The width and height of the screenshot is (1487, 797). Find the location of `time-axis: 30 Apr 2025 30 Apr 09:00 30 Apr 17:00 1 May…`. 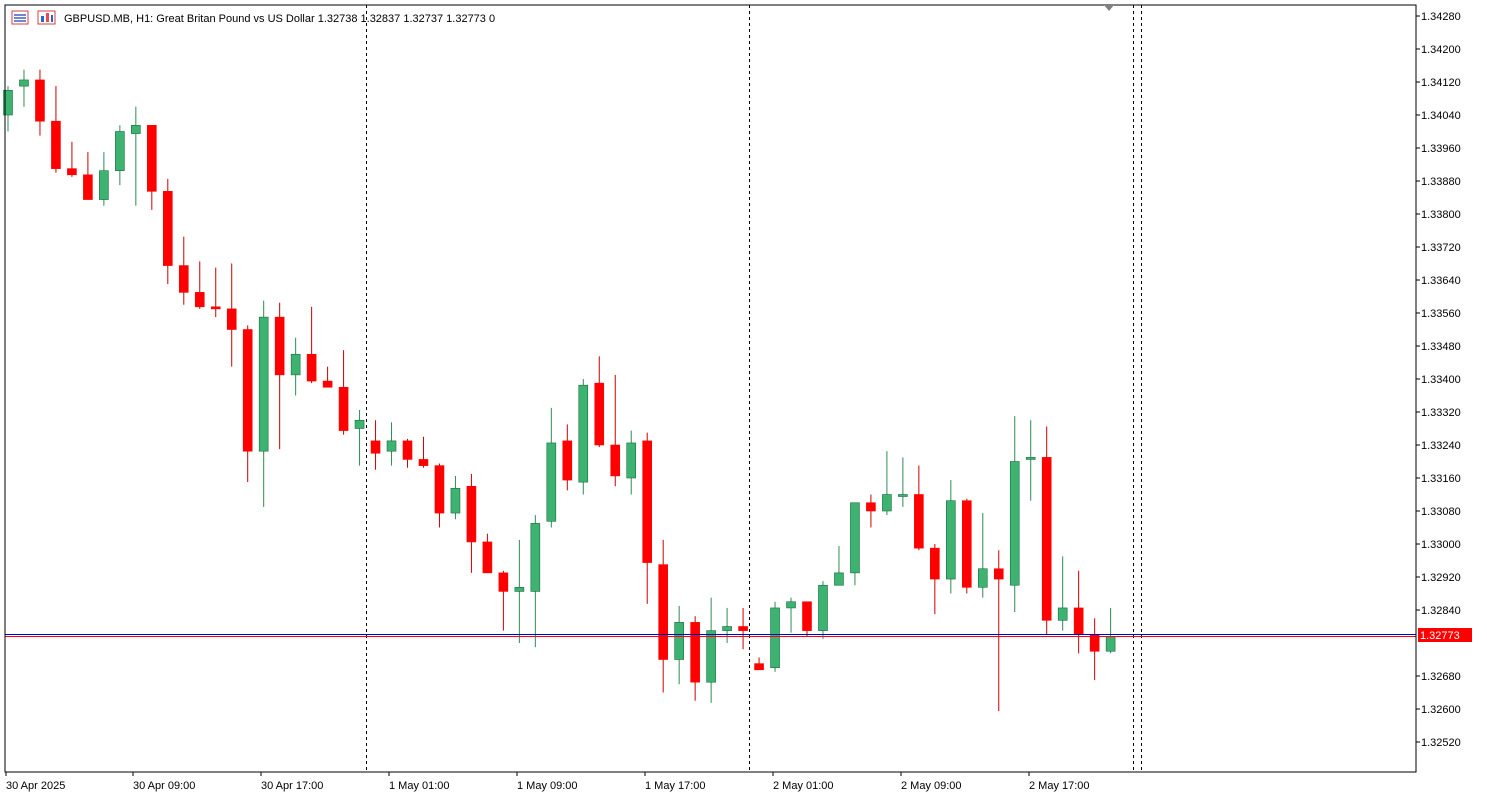

time-axis: 30 Apr 2025 30 Apr 09:00 30 Apr 17:00 1 May… is located at coordinates (547, 782).